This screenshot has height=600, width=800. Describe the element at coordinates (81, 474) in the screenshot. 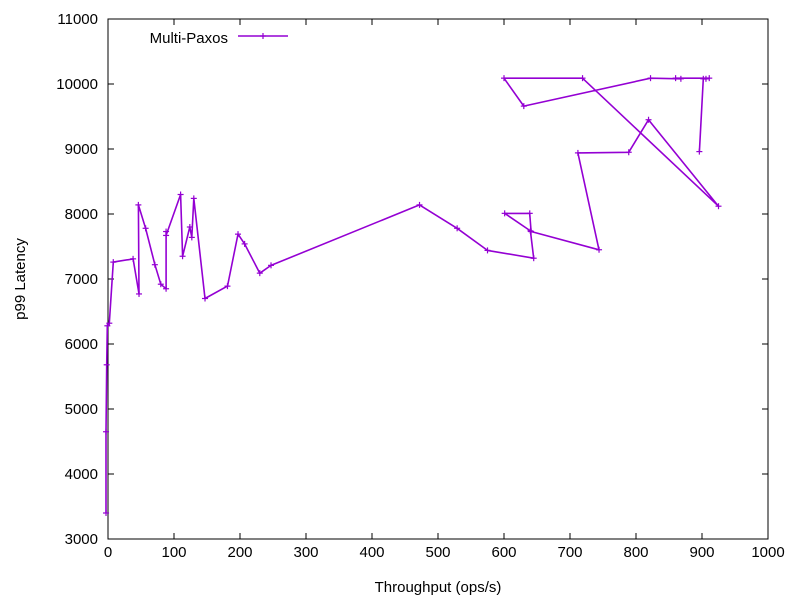

I see `y-tick-label: 4000` at that location.